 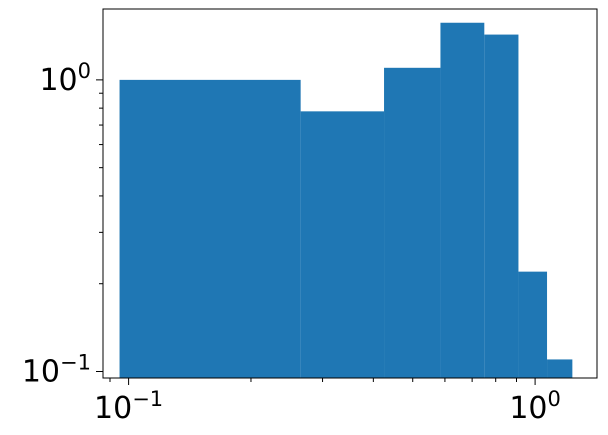 What do you see at coordinates (128, 406) in the screenshot?
I see `x-tick-label: 10⁻¹` at bounding box center [128, 406].